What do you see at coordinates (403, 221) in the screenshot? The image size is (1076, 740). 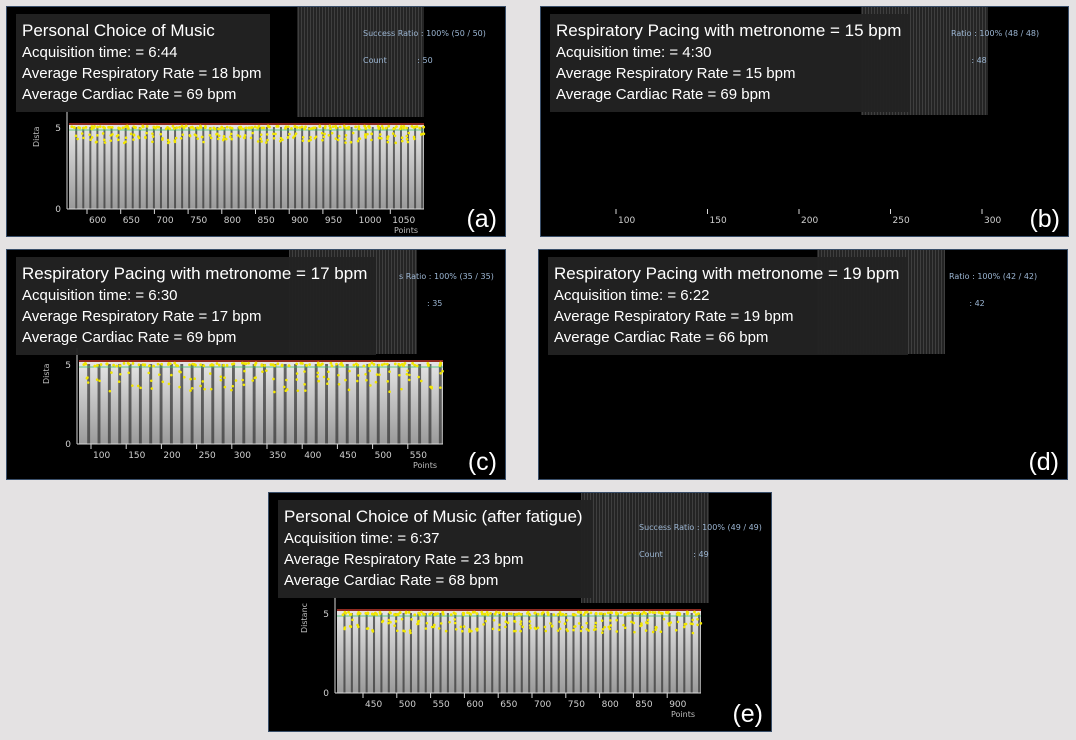 I see `x-tick-label: 1050` at bounding box center [403, 221].